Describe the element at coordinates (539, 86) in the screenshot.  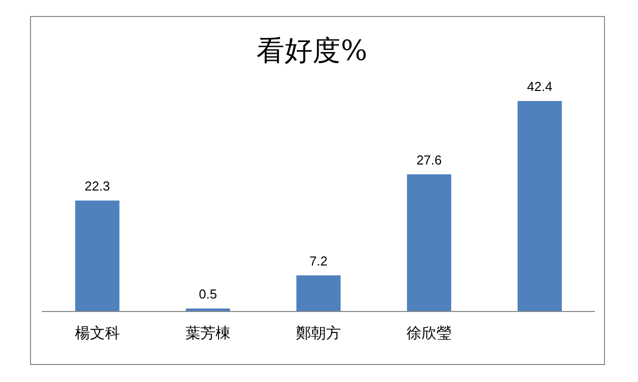
I see `data-label: 42.4` at that location.